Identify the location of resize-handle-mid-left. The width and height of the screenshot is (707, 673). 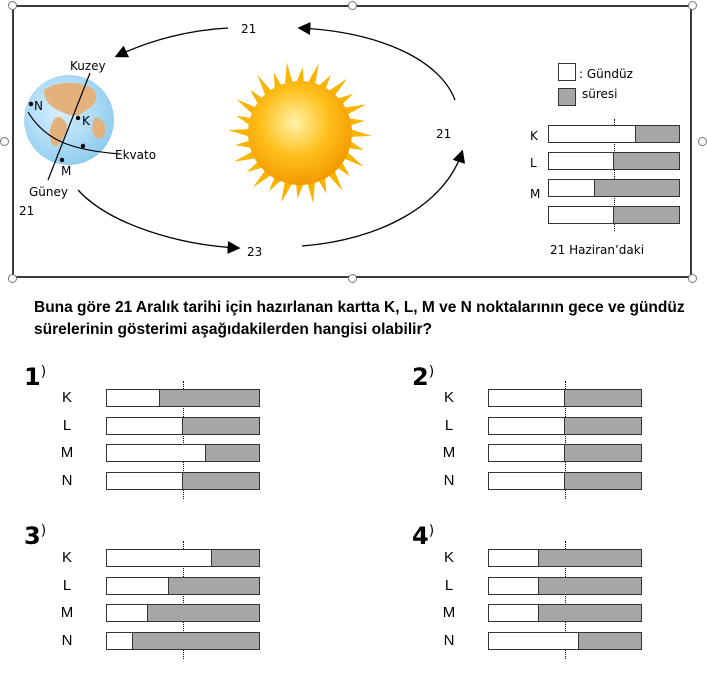
(4, 141).